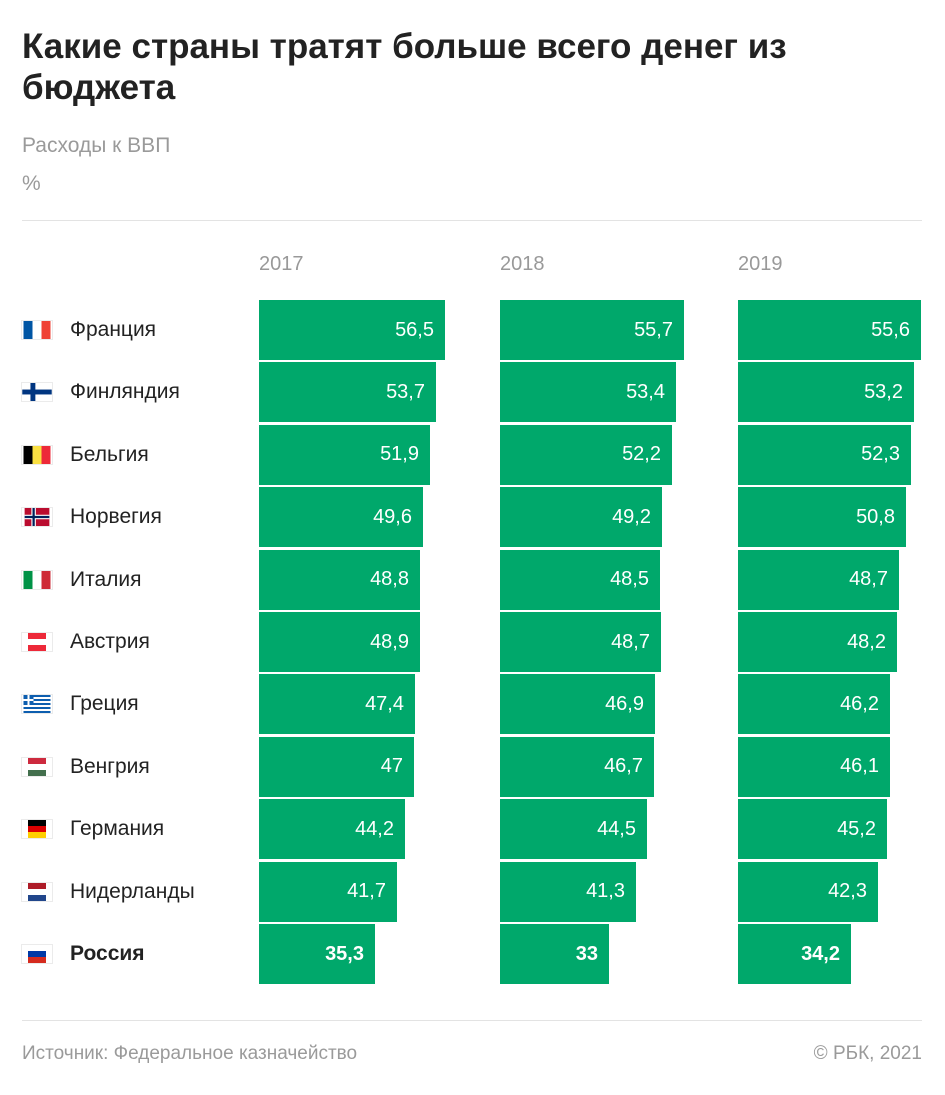  I want to click on country-label: Россия, so click(83, 954).